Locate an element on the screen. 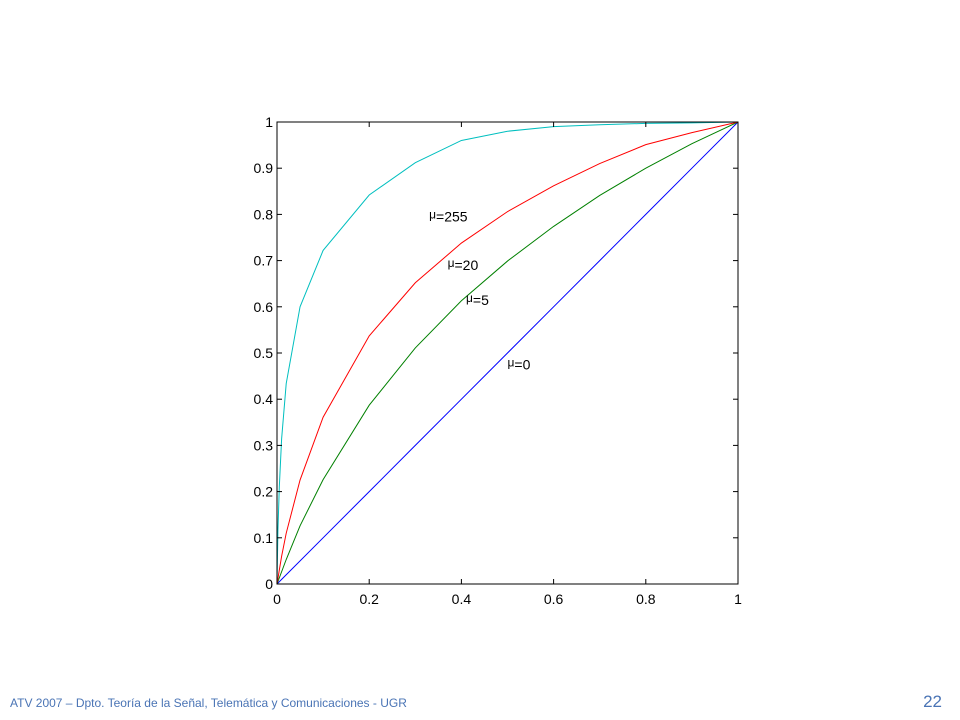 The height and width of the screenshot is (720, 960). curve-annotation: μ=0 is located at coordinates (519, 364).